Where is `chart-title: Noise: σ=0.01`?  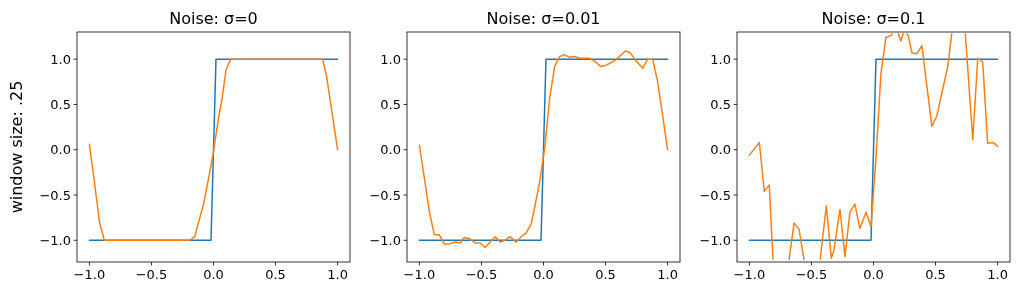 chart-title: Noise: σ=0.01 is located at coordinates (543, 18).